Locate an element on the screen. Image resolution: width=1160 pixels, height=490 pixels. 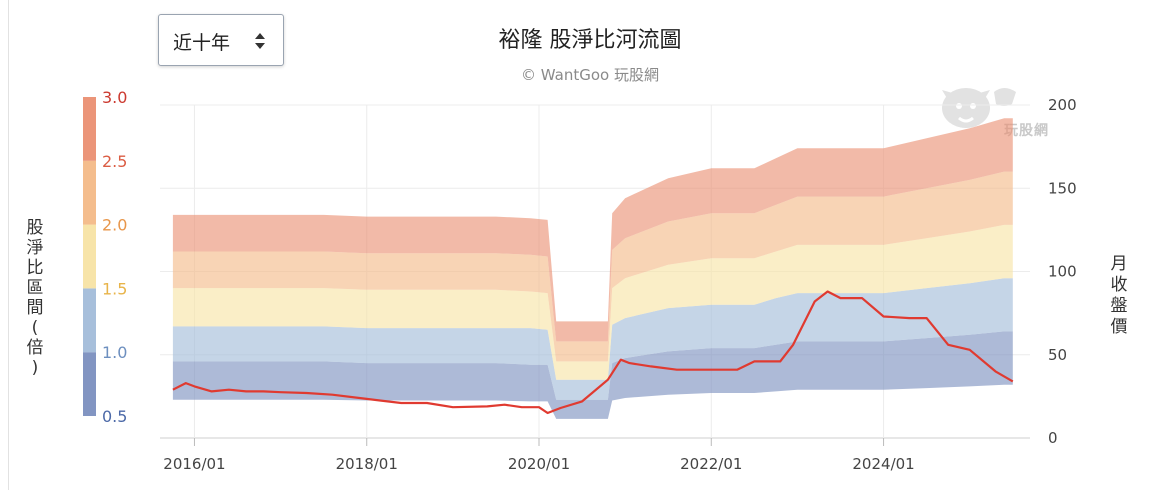
y-right-tick-label: 200 is located at coordinates (1062, 105).